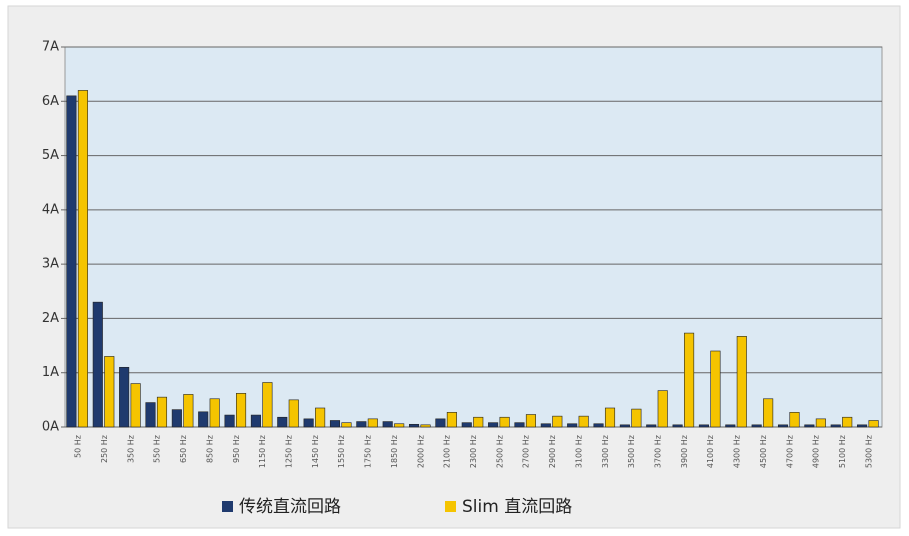  Describe the element at coordinates (763, 451) in the screenshot. I see `x-tick-label: 4500 Hz` at that location.